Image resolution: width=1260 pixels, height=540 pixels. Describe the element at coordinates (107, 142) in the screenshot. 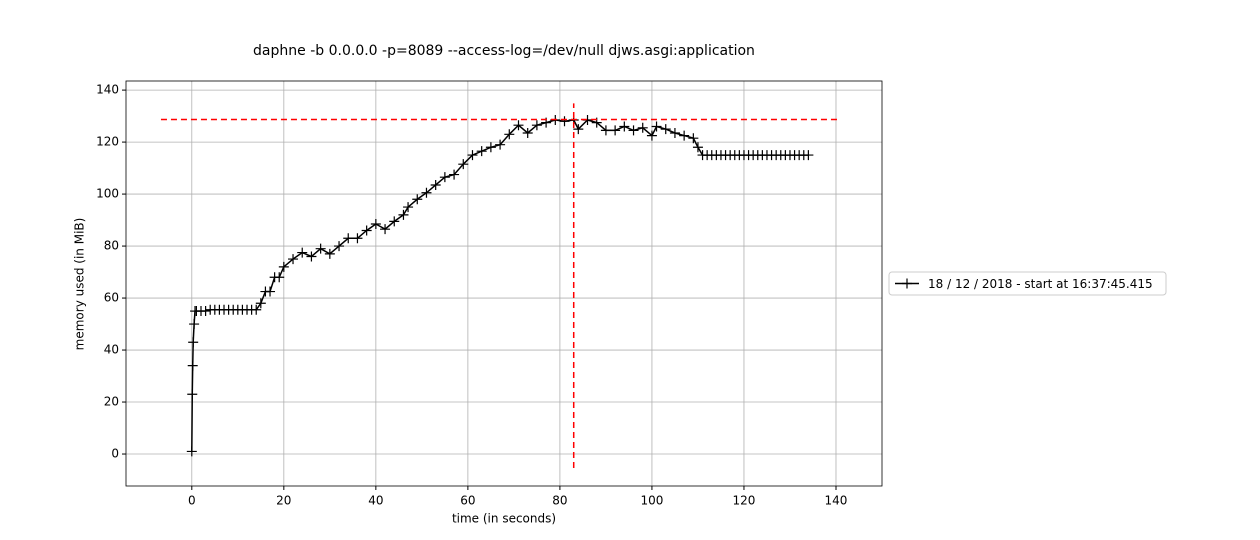

I see `y-tick-label: 120` at that location.